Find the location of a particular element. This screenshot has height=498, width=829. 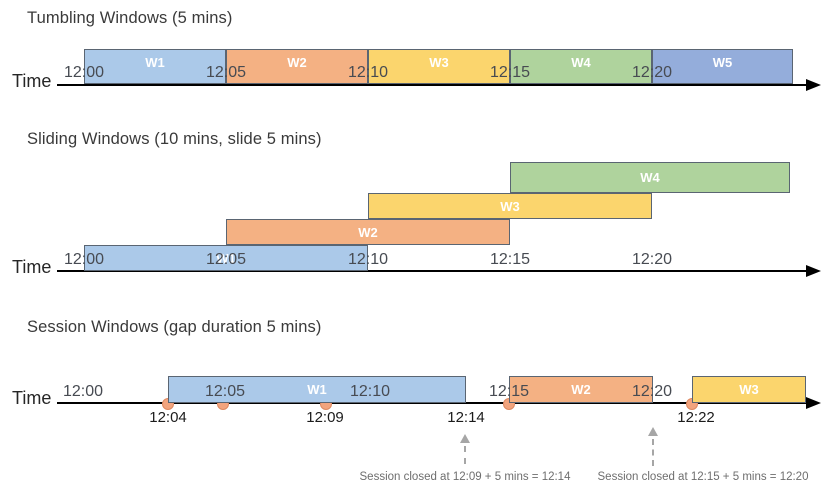

tumbling-tick: 12:20 is located at coordinates (652, 72).